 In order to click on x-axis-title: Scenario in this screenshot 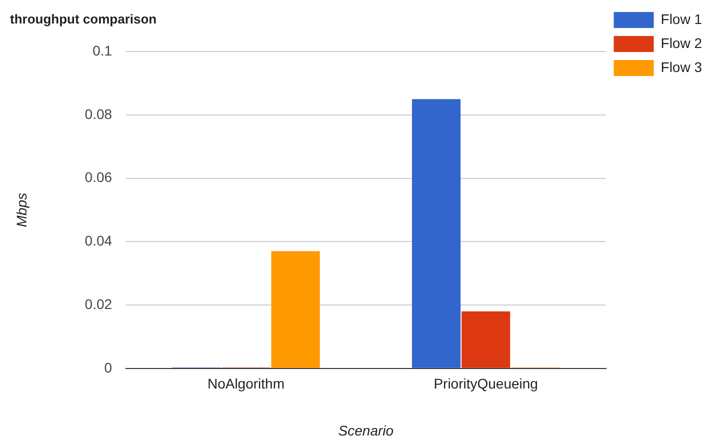, I will do `click(366, 430)`.